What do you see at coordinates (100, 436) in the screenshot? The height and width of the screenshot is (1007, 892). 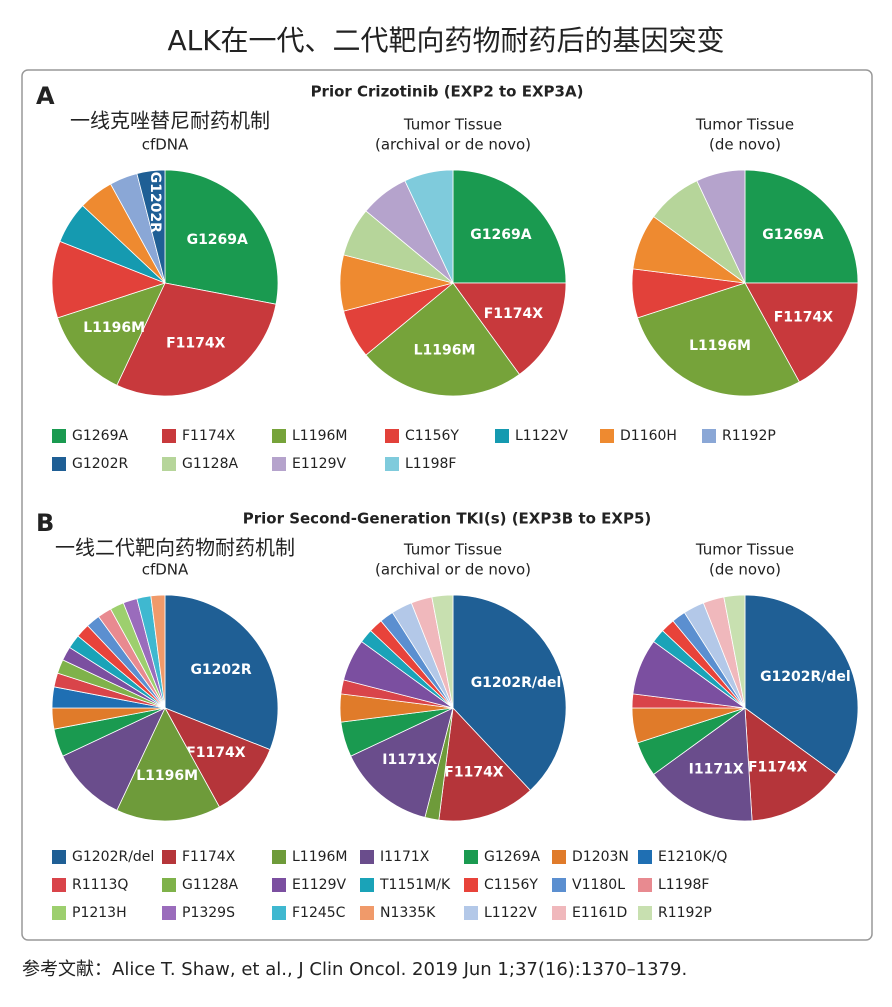 I see `legend-label: G1269A` at bounding box center [100, 436].